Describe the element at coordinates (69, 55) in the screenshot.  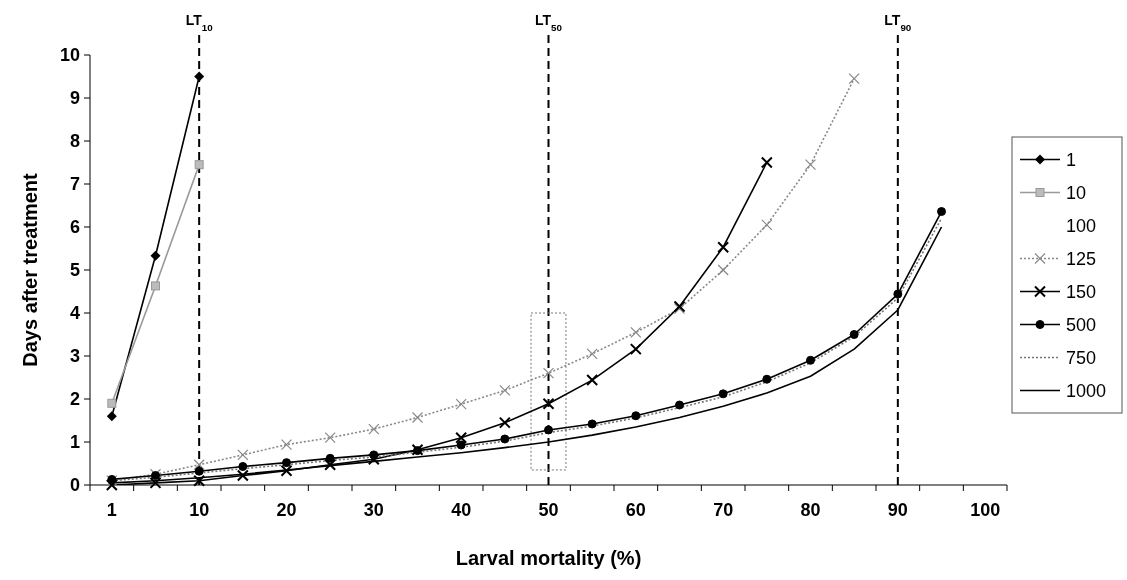
I see `y-tick-label: 10` at that location.